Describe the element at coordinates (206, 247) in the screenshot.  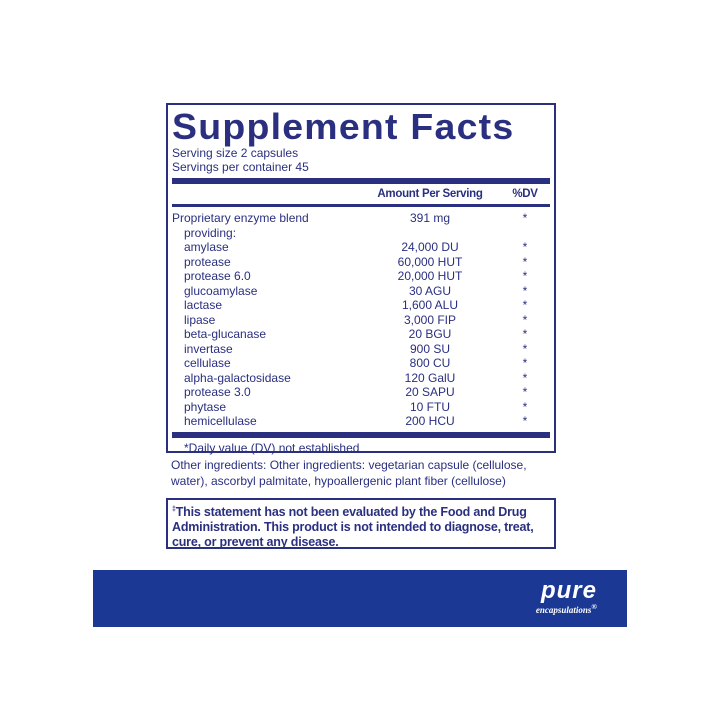
I see `ingredient-name: amylase` at that location.